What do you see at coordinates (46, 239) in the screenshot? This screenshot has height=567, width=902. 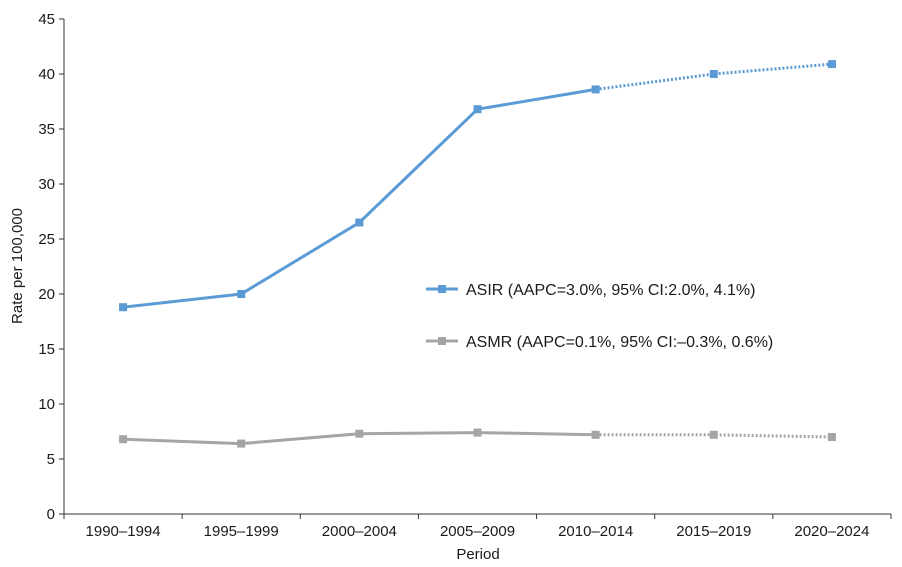 I see `y-tick-label: 25` at bounding box center [46, 239].